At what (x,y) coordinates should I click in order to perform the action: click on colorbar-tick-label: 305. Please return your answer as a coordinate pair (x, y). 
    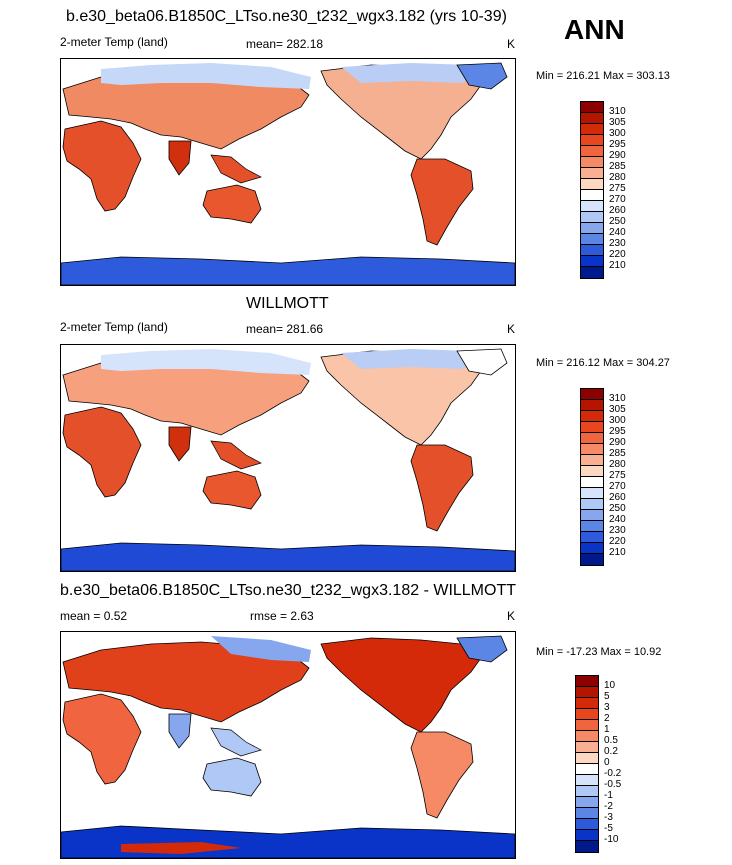
    Looking at the image, I should click on (617, 122).